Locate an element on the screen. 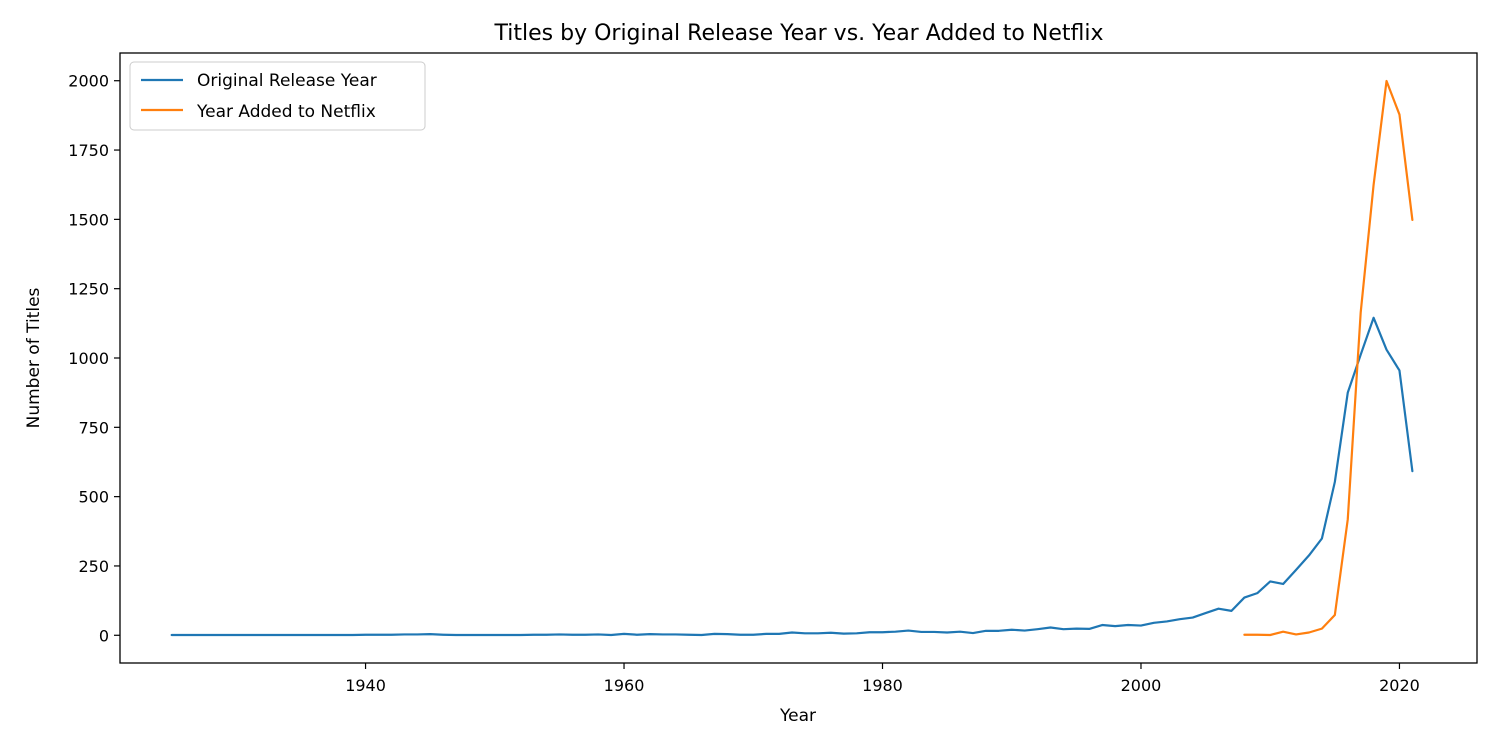 Image resolution: width=1500 pixels, height=750 pixels. y-tick-label: 1000 is located at coordinates (88, 358).